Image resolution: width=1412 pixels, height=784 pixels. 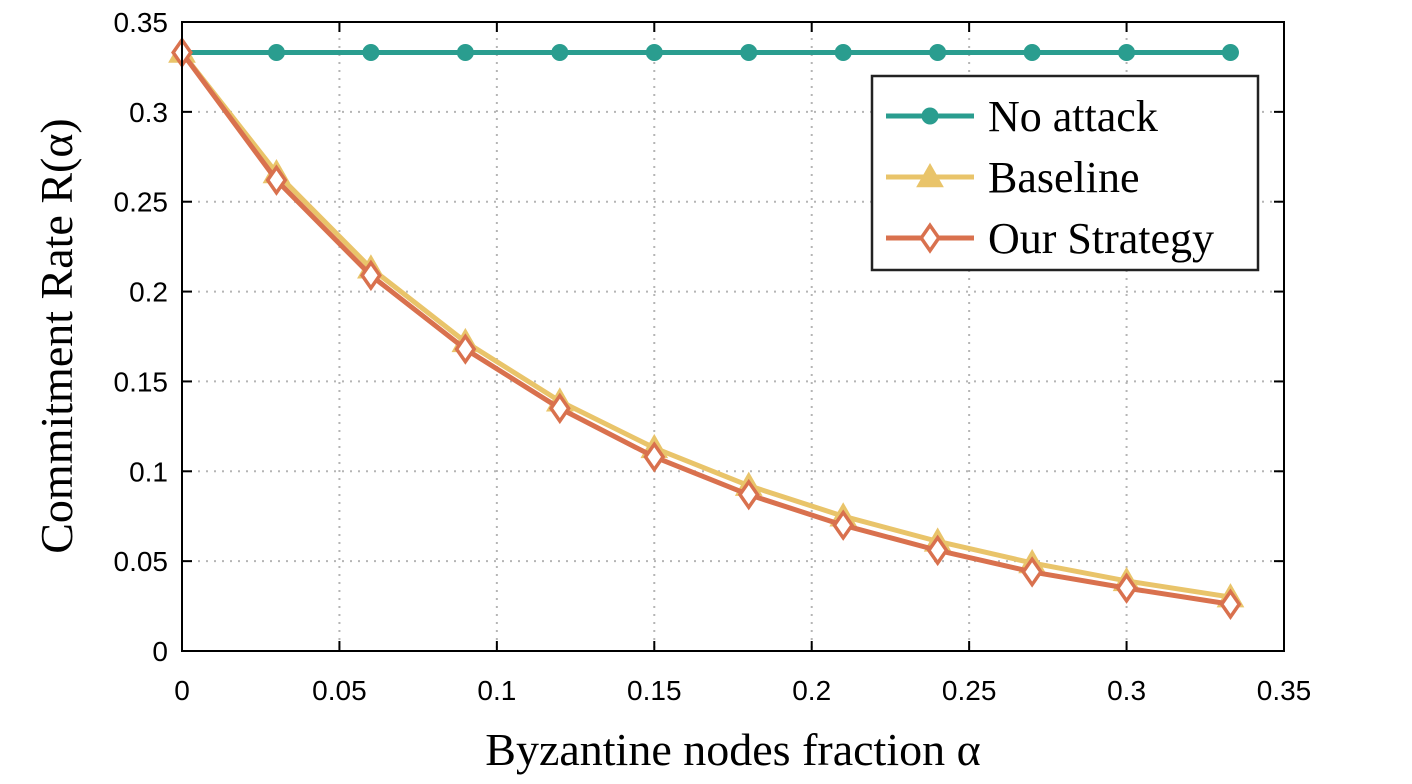 I want to click on x-axis-title: Byzantine nodes fraction α, so click(x=732, y=749).